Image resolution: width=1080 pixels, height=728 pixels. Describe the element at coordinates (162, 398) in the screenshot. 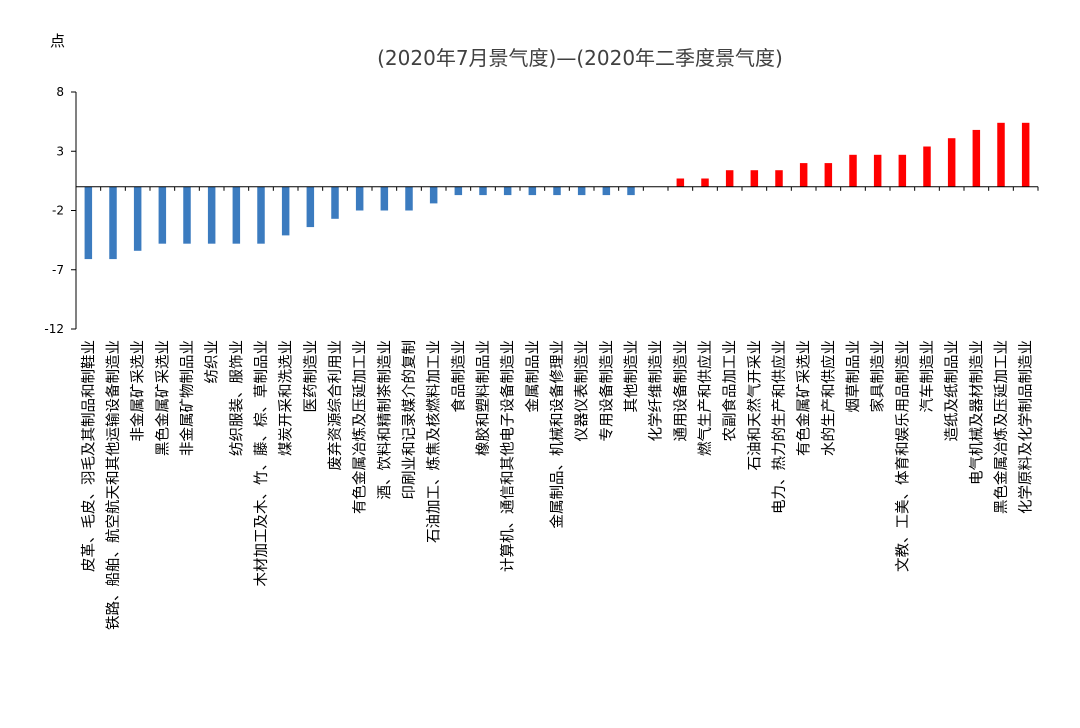

I see `x-category-label: 黑色金属矿采选业` at that location.